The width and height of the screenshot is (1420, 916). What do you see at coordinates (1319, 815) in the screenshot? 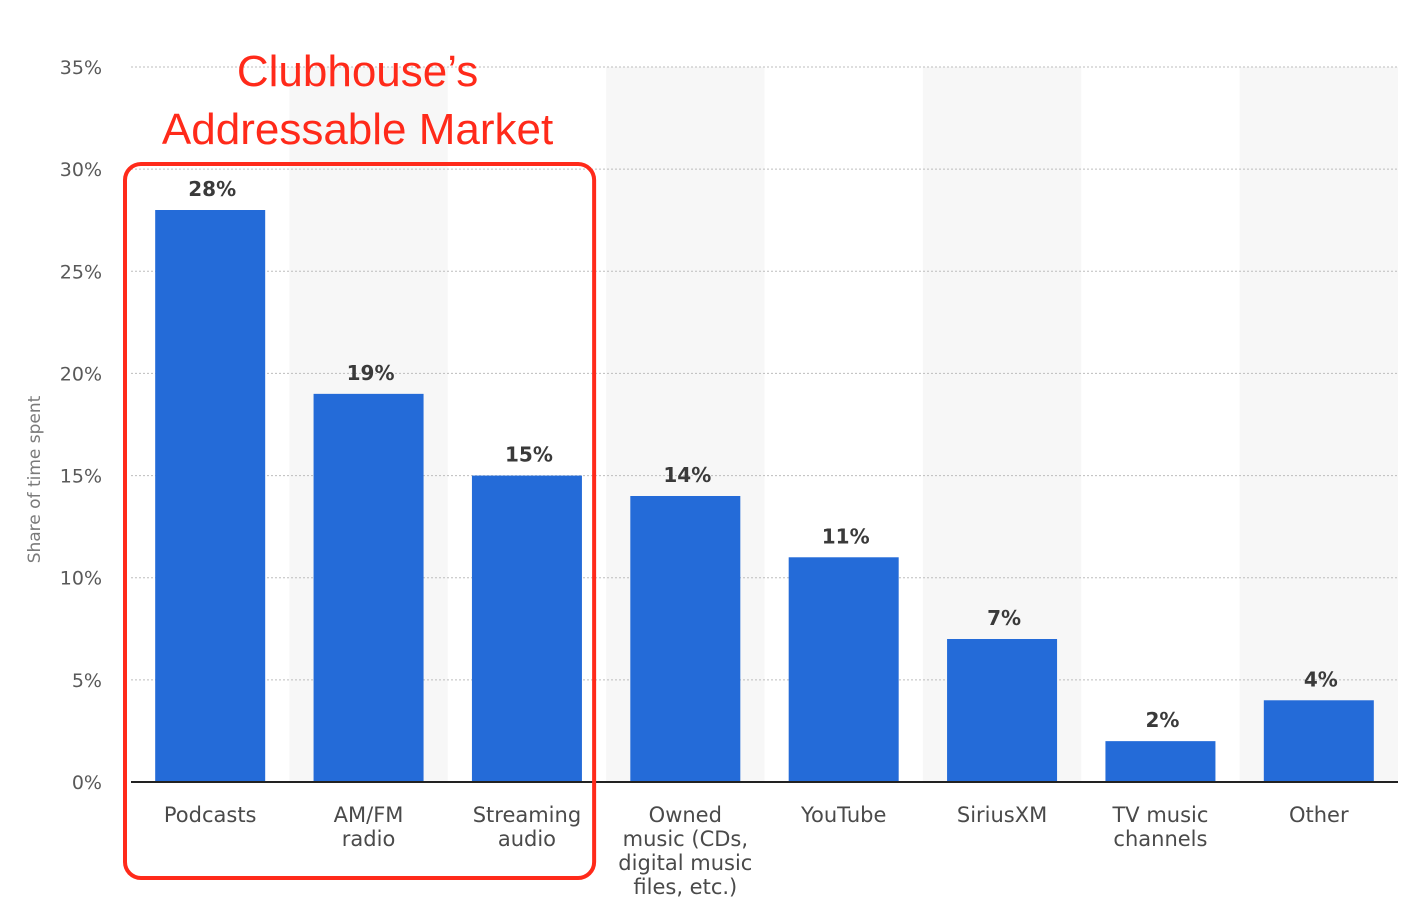
I see `x-tick-label-7: Other` at bounding box center [1319, 815].